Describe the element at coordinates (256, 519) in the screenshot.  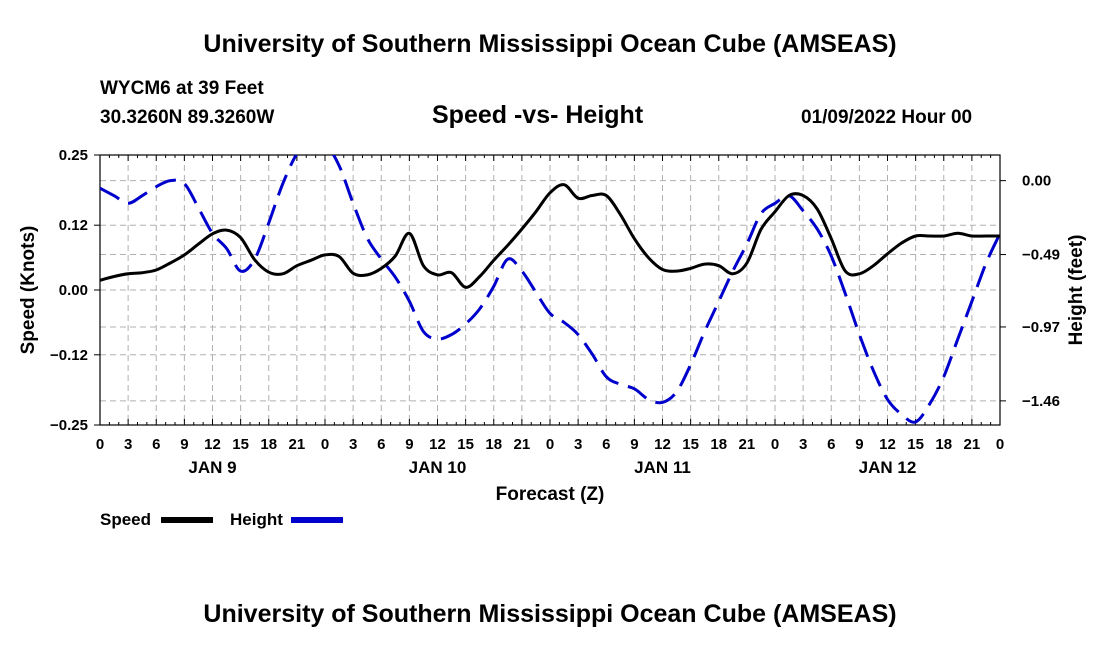
I see `legend-height-label: Height` at that location.